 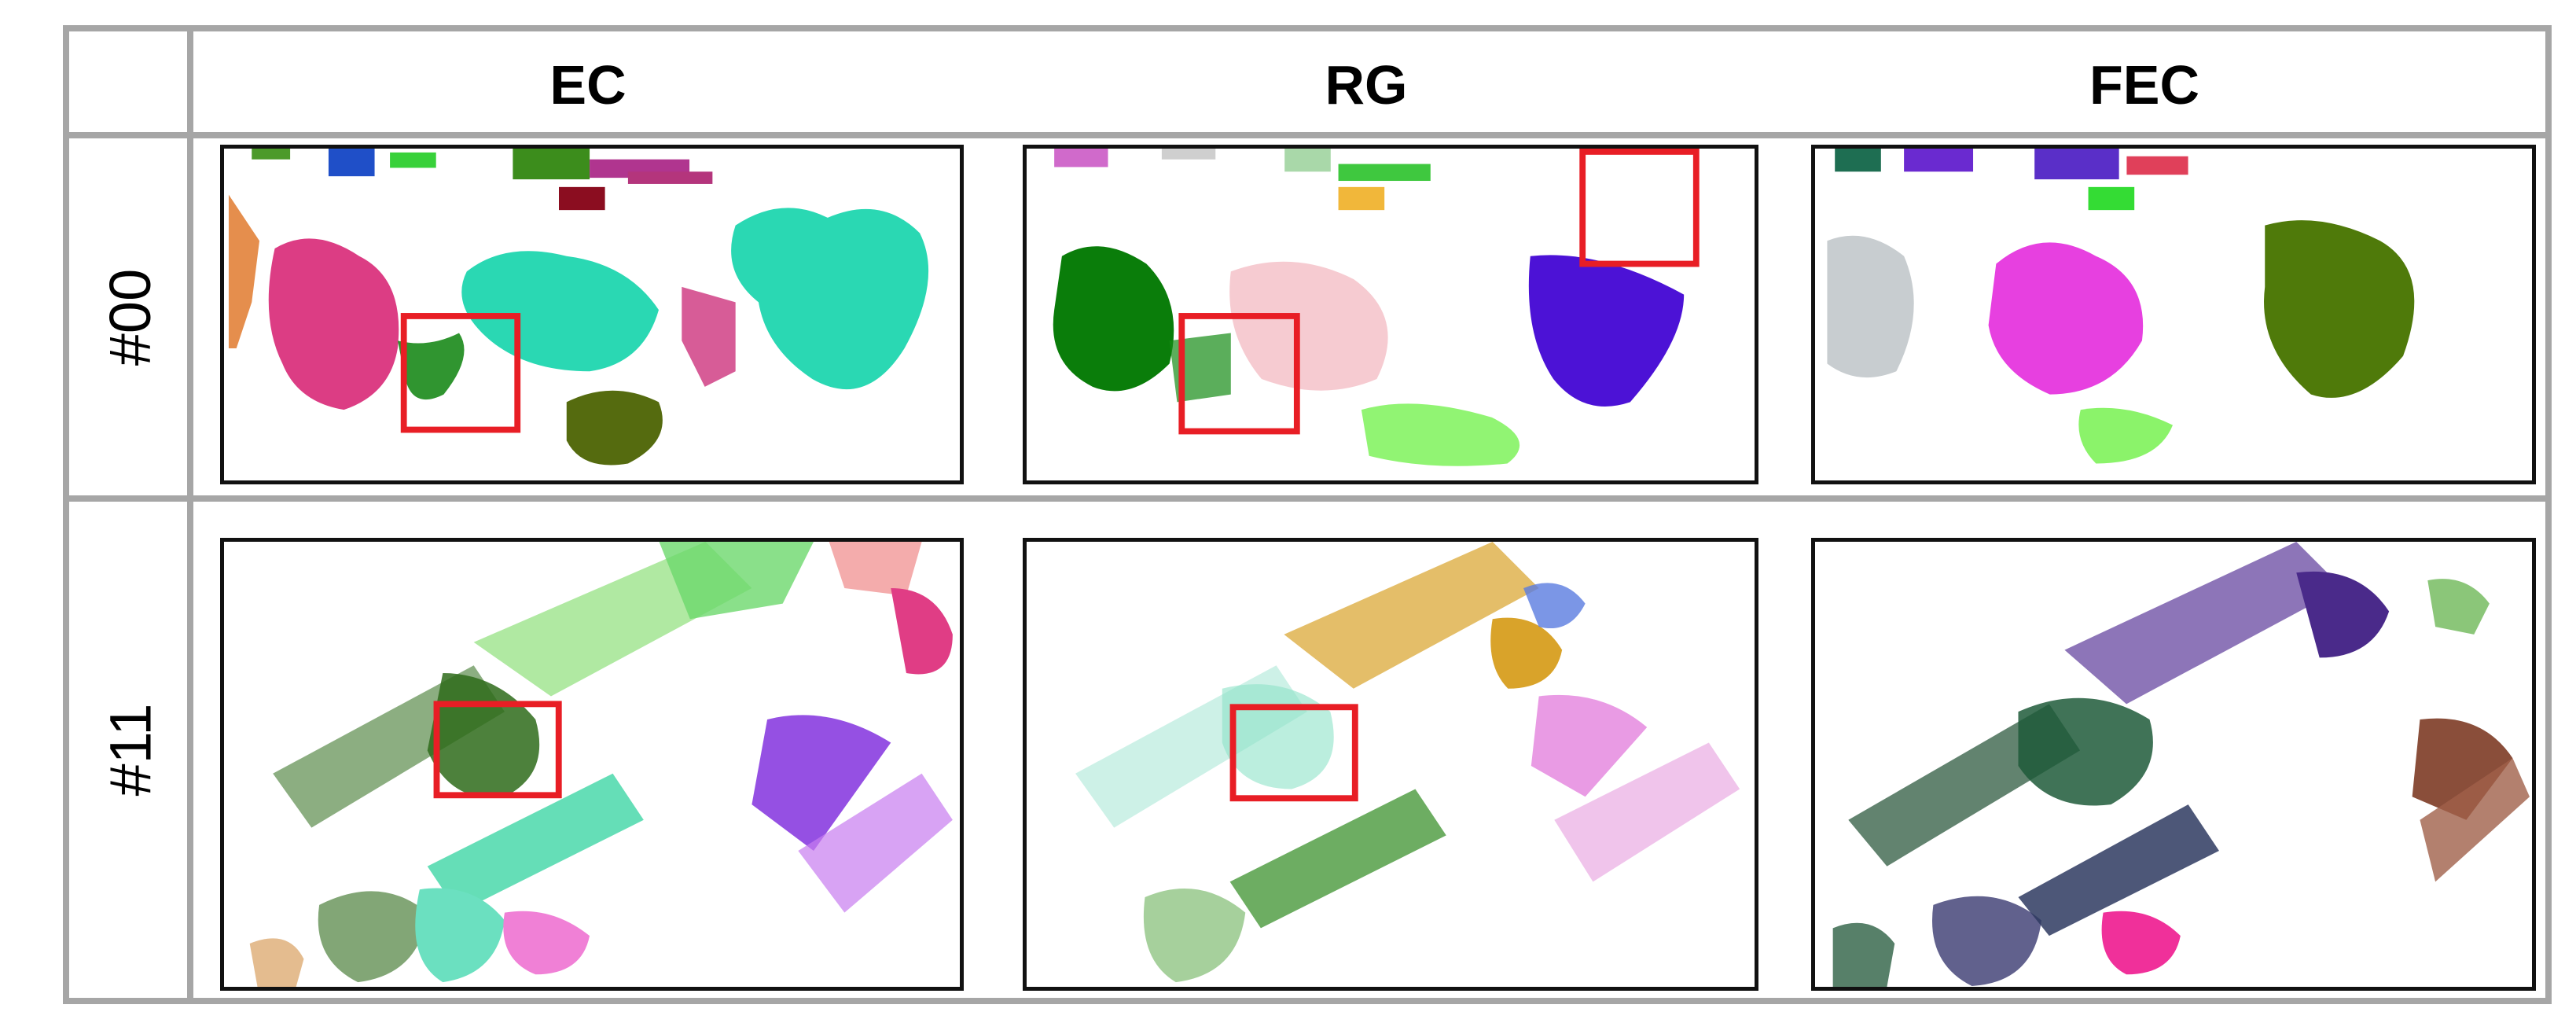 I want to click on column-header-ec: EC, so click(x=588, y=85).